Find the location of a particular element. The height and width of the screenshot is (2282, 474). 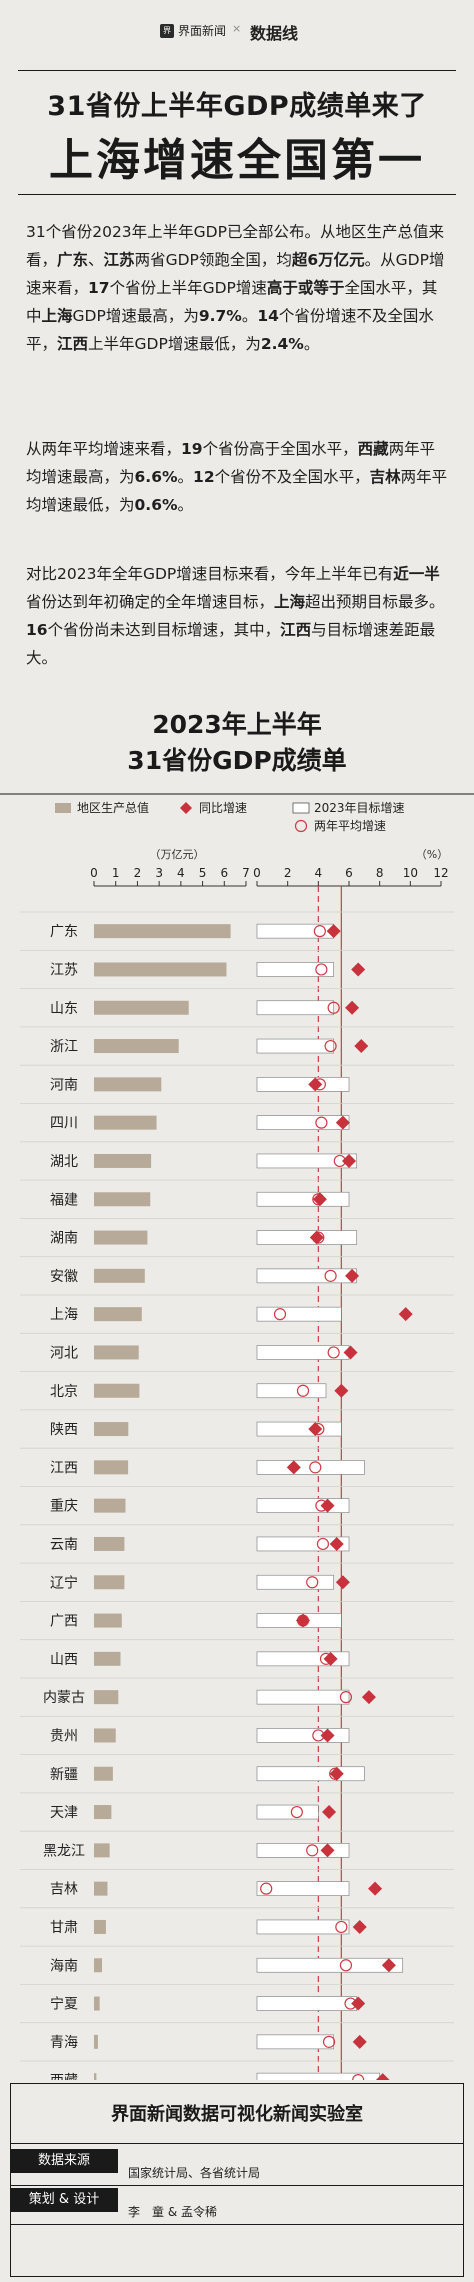

body-text: 个省份高于全国水平， is located at coordinates (280, 449).